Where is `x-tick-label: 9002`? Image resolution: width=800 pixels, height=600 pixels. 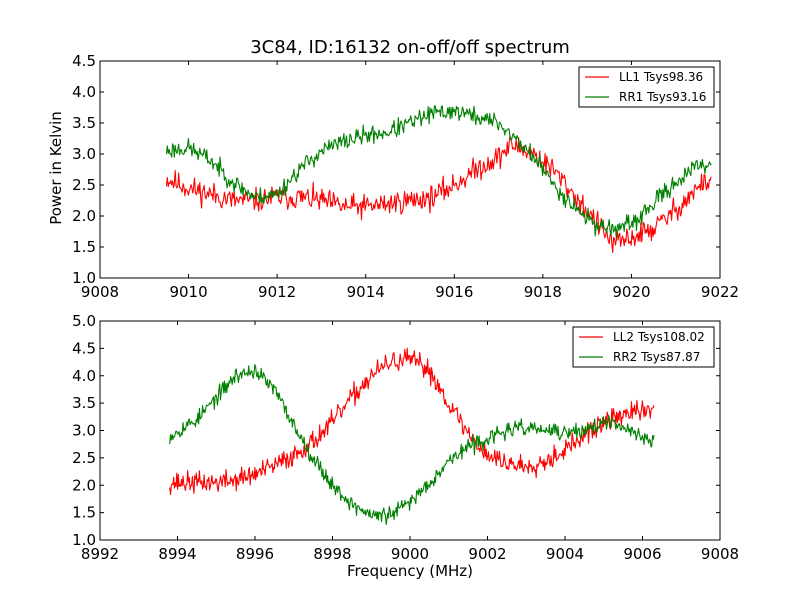
x-tick-label: 9002 is located at coordinates (487, 554).